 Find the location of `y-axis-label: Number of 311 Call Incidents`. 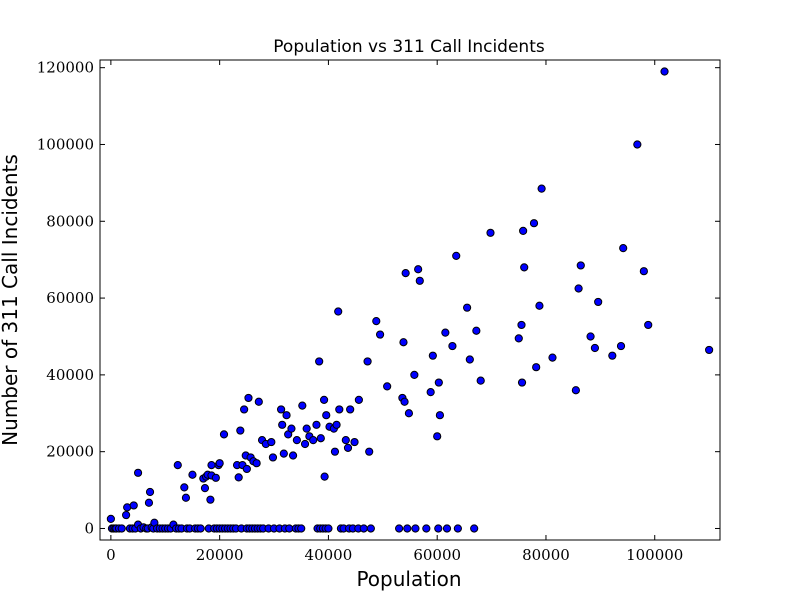

y-axis-label: Number of 311 Call Incidents is located at coordinates (11, 300).